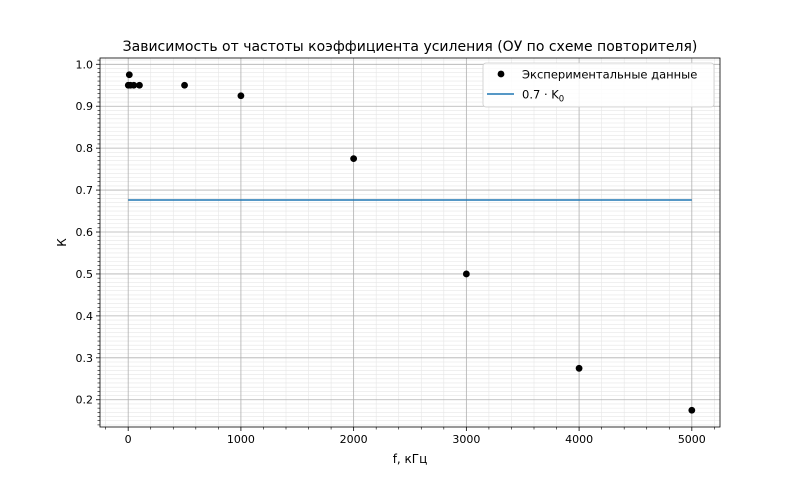  Describe the element at coordinates (85, 64) in the screenshot. I see `y-tick-label: 1.0` at that location.